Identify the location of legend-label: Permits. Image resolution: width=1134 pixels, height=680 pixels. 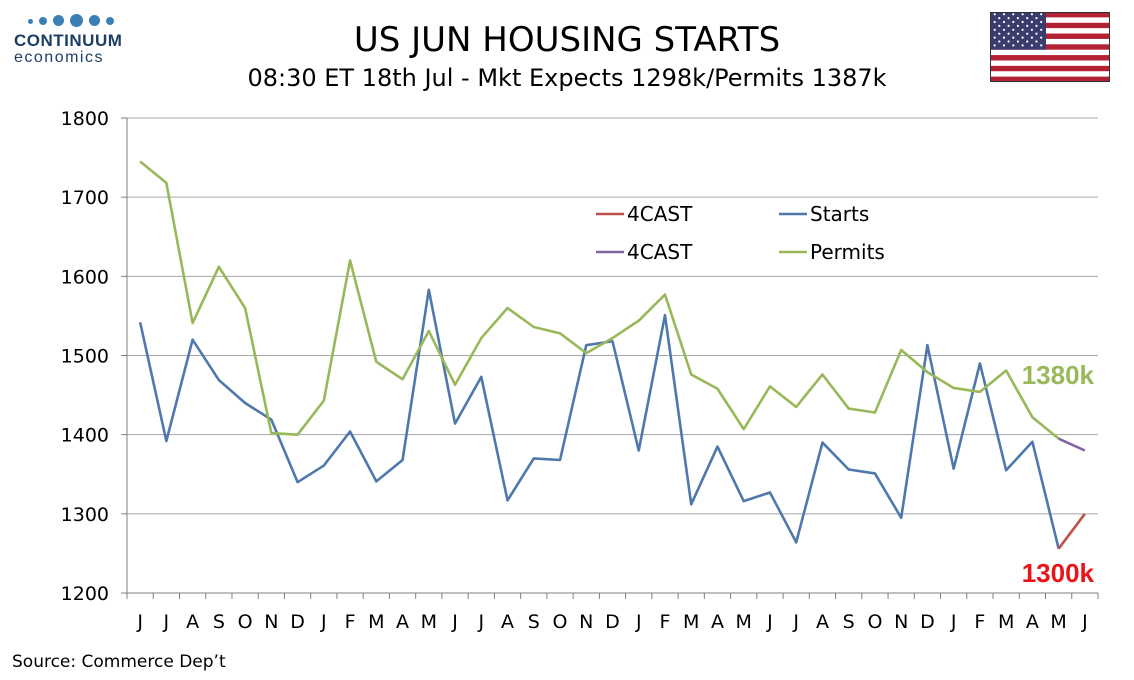
(847, 252).